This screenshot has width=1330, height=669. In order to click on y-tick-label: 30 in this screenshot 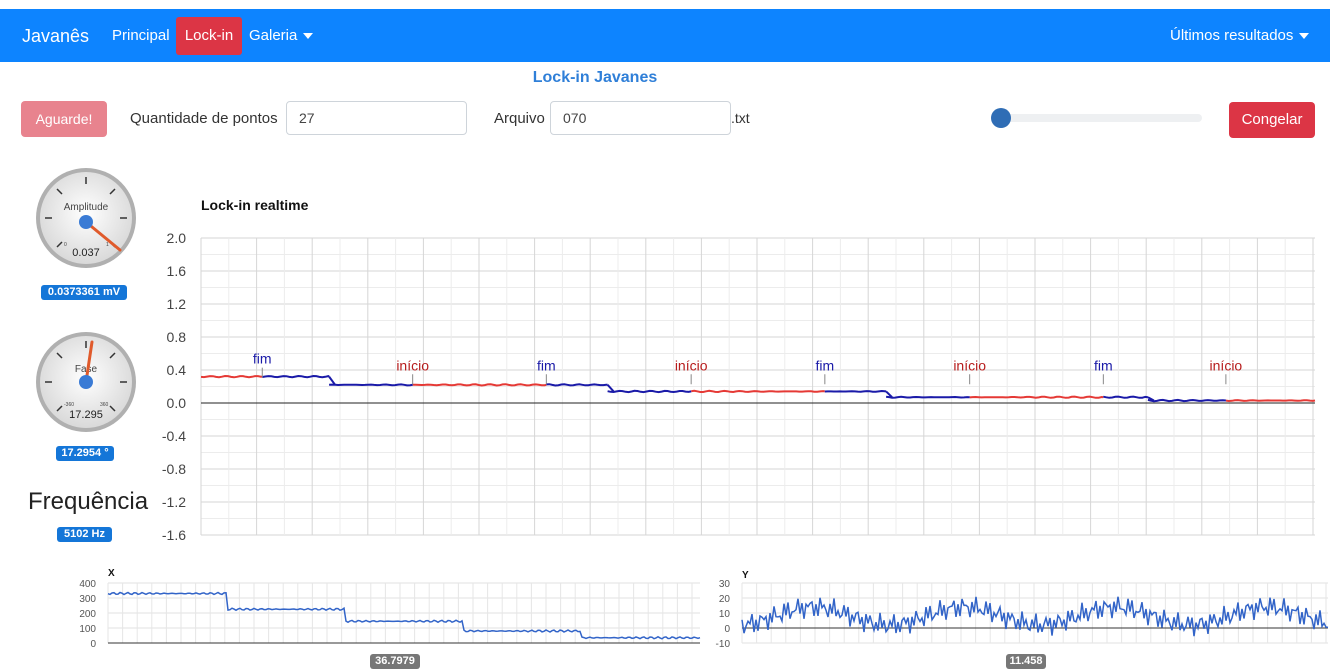, I will do `click(725, 584)`.